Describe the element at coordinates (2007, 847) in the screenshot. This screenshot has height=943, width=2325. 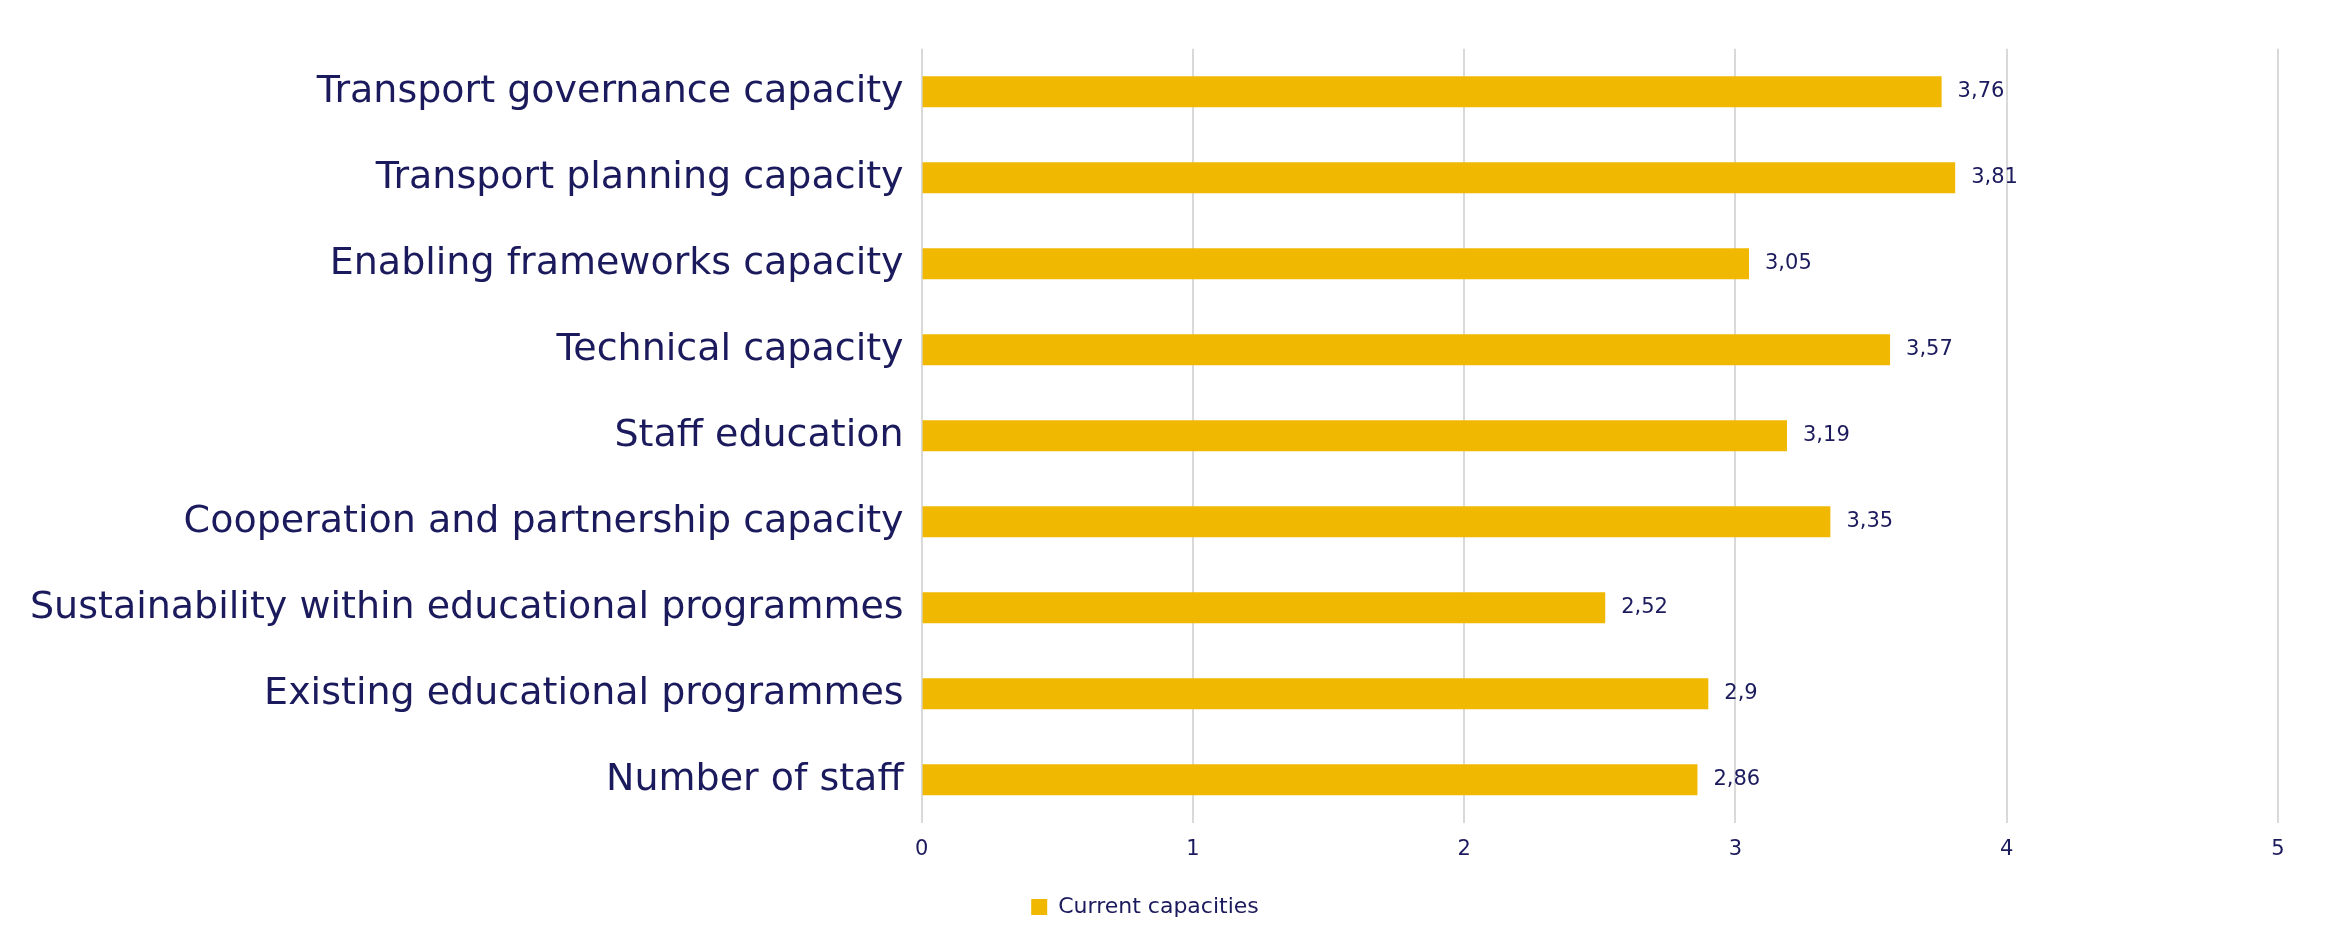
I see `x-tick-label: 4` at that location.